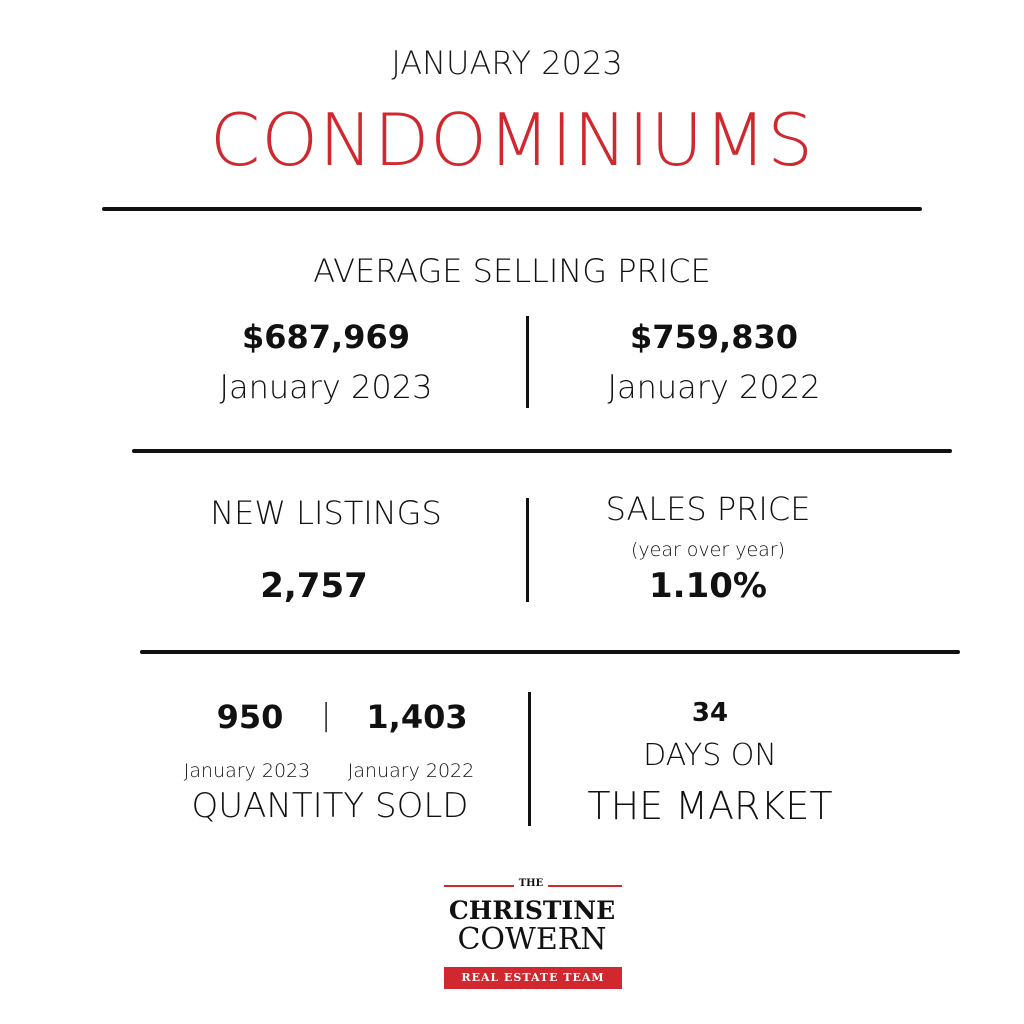 Image resolution: width=1024 pixels, height=1024 pixels. I want to click on new-listings-label: NEW LISTINGS, so click(326, 513).